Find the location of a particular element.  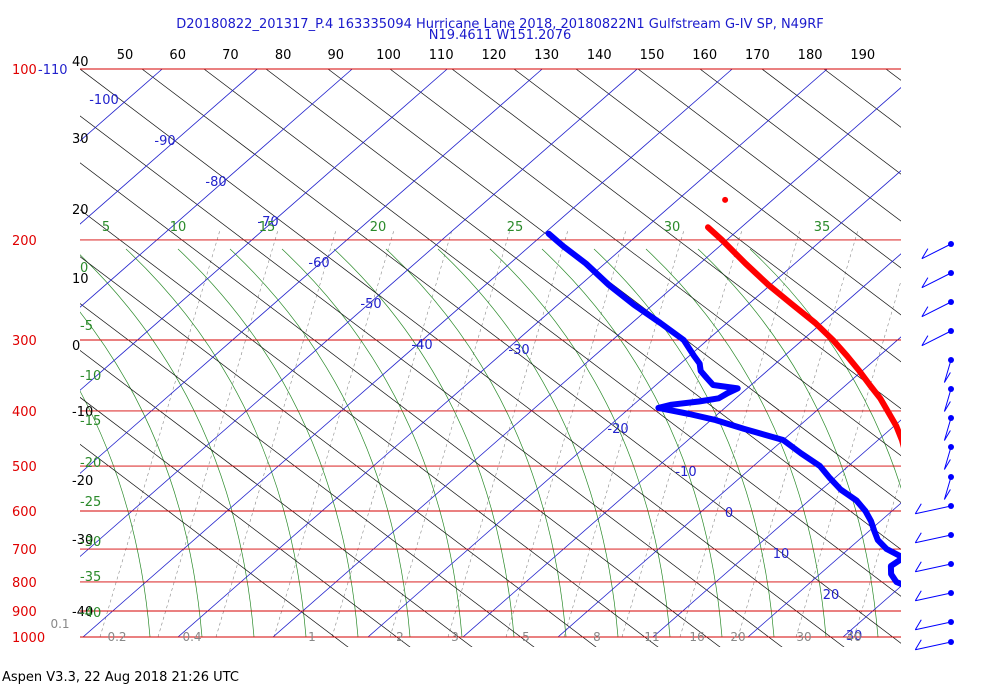

chart-title-line-2: N19.4611 W151.2076 is located at coordinates (500, 35).